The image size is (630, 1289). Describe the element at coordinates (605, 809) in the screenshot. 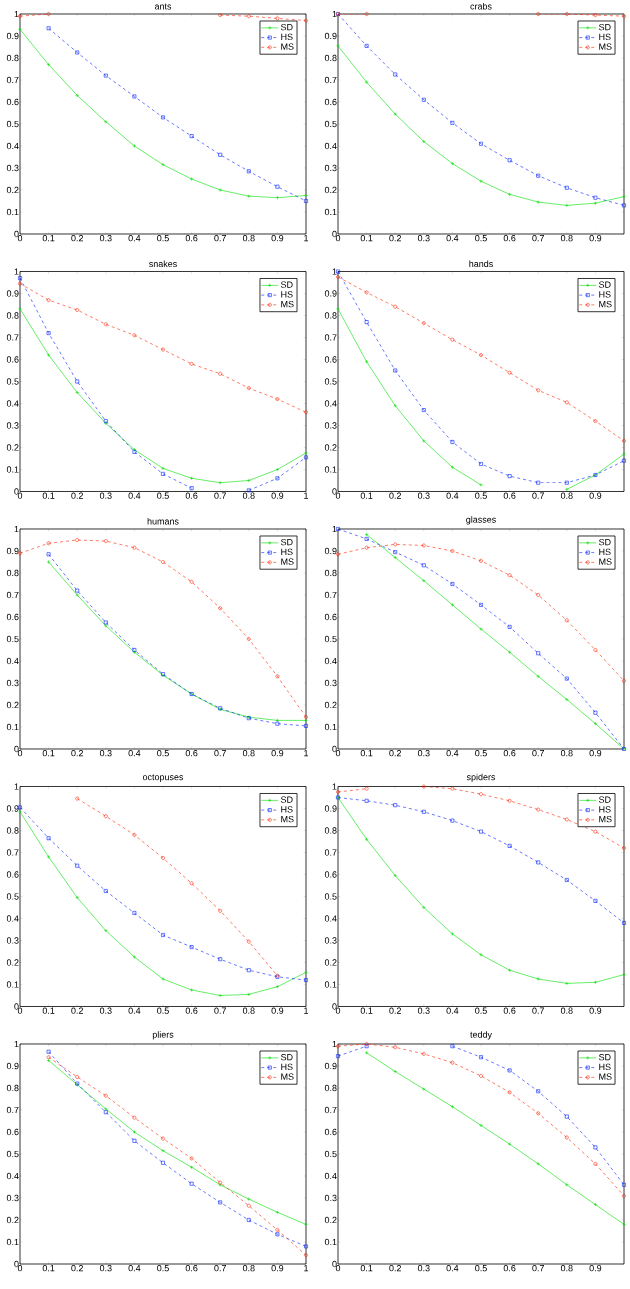

I see `legend-label: HS` at that location.